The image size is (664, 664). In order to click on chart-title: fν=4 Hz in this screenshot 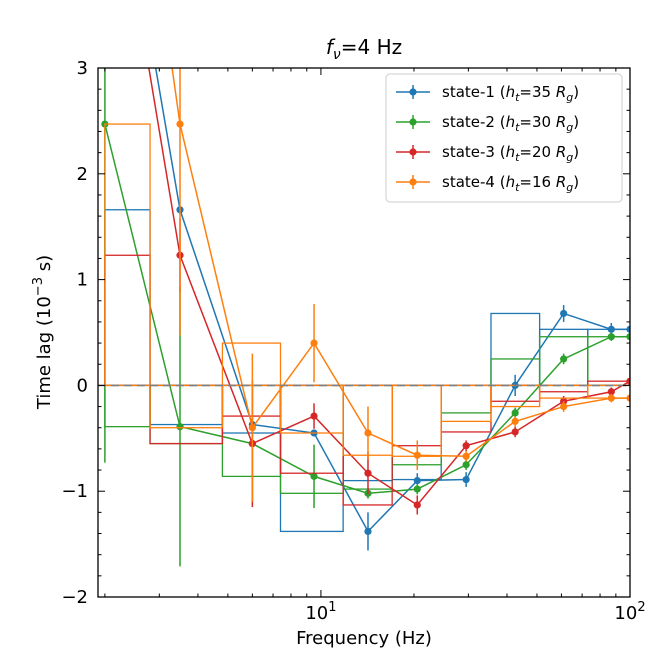, I will do `click(364, 49)`.